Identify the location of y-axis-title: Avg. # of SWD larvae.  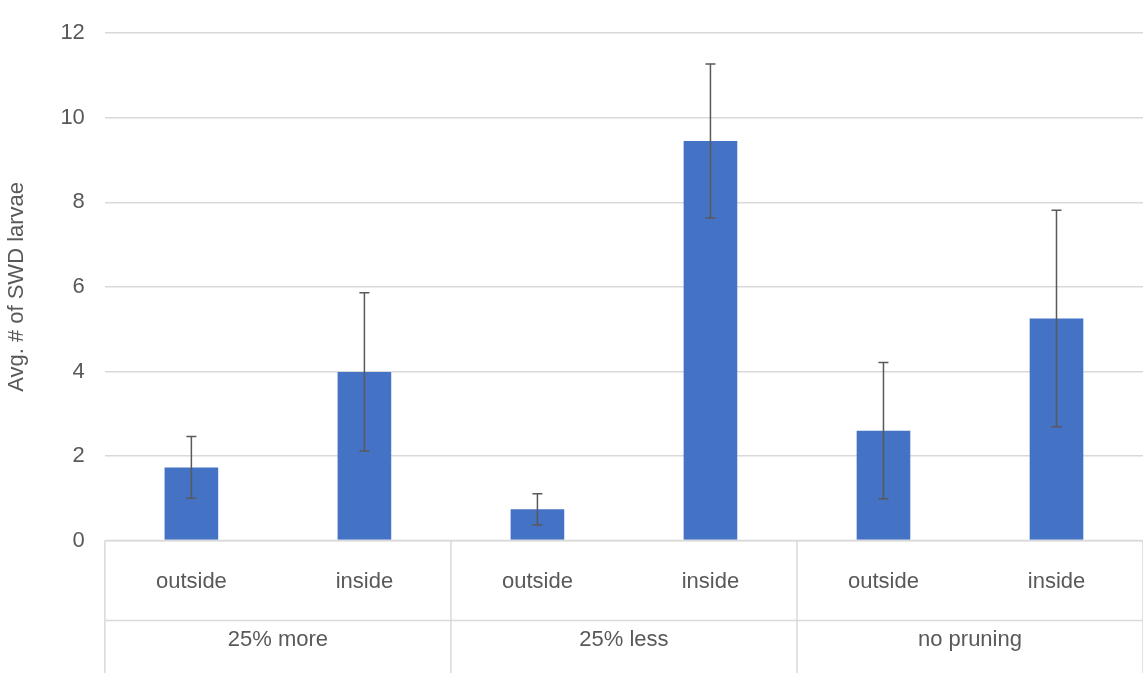
(16, 286).